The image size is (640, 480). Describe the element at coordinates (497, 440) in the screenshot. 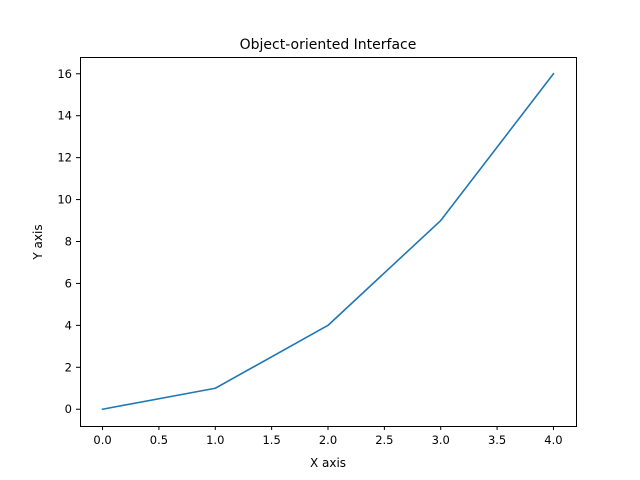

I see `x-tick-label: 3.5` at that location.